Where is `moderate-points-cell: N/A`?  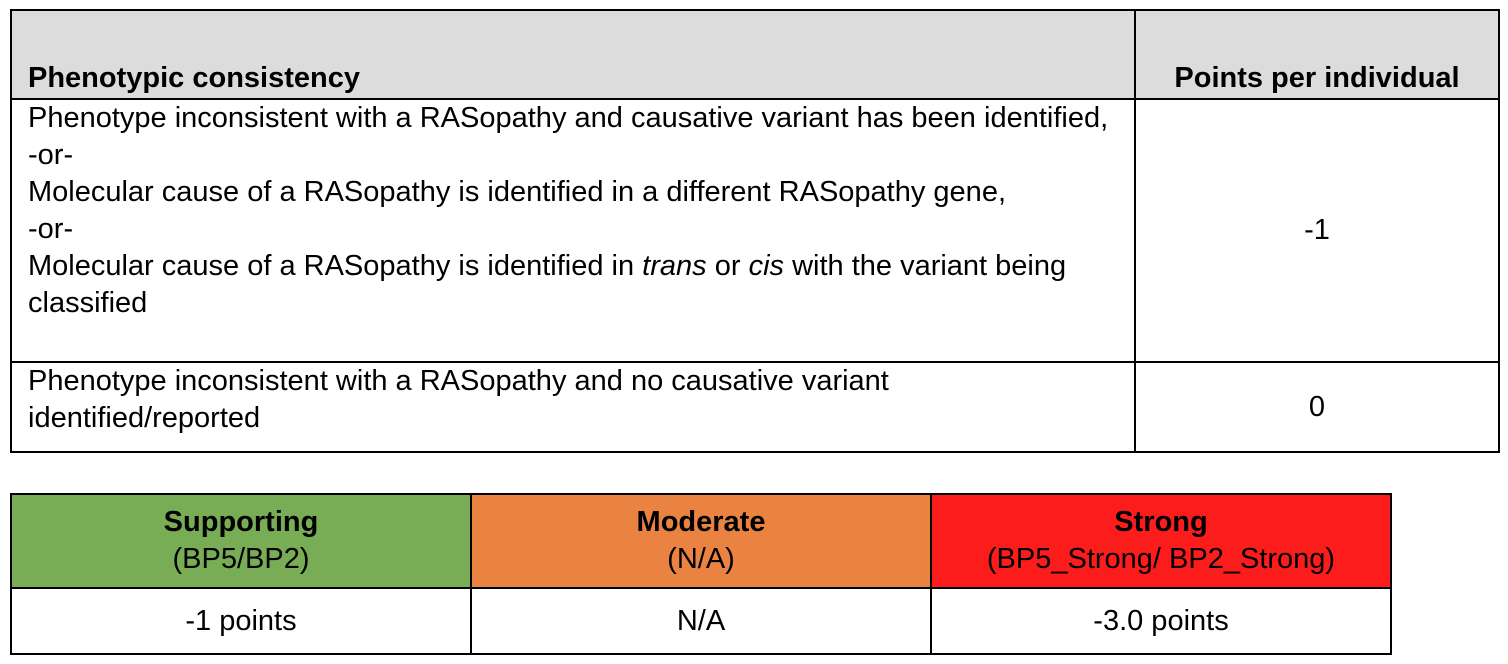 moderate-points-cell: N/A is located at coordinates (701, 621).